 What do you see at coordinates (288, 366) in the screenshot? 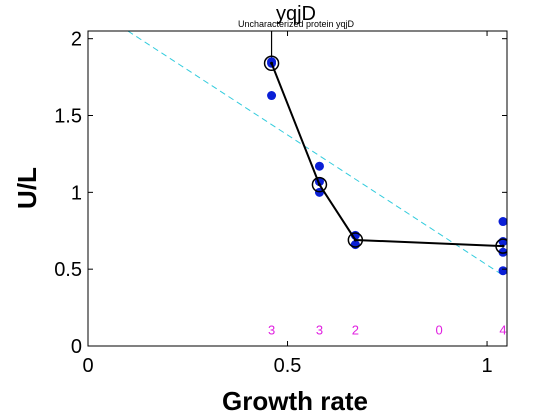
I see `x-tick-label: 0.5` at bounding box center [288, 366].